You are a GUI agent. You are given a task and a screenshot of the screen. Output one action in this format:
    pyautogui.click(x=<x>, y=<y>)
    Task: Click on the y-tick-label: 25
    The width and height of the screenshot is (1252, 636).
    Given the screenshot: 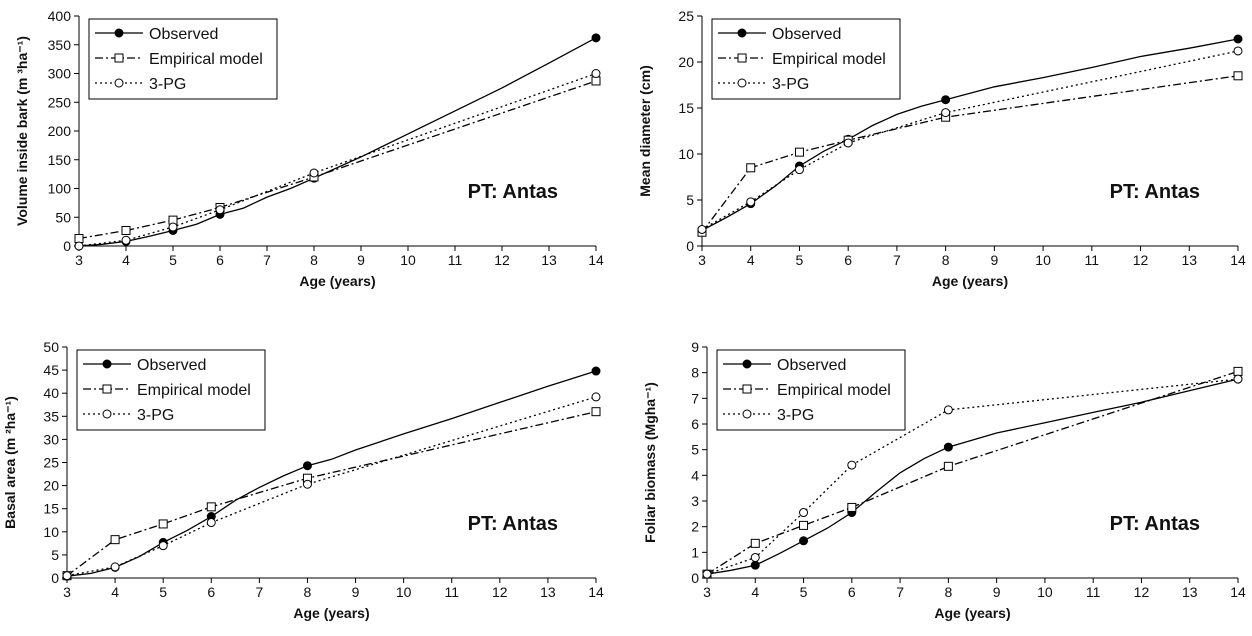 What is the action you would take?
    pyautogui.click(x=686, y=16)
    